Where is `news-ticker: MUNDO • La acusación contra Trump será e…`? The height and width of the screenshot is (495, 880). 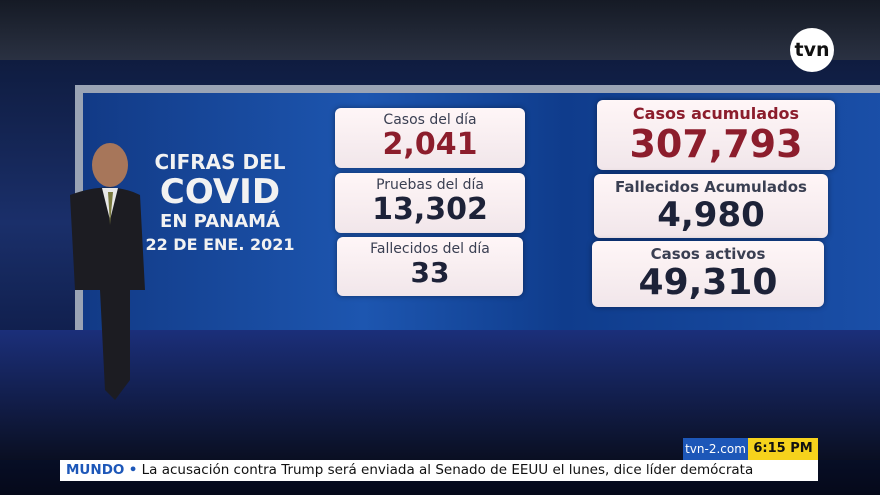 news-ticker: MUNDO • La acusación contra Trump será e… is located at coordinates (439, 470).